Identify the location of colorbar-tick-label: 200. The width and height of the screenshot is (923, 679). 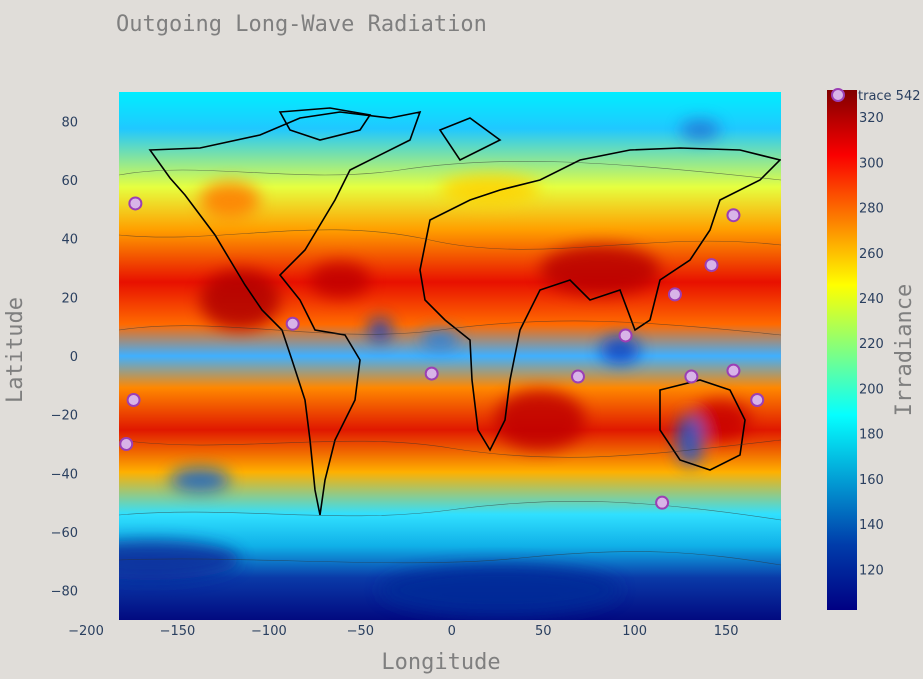
(871, 389).